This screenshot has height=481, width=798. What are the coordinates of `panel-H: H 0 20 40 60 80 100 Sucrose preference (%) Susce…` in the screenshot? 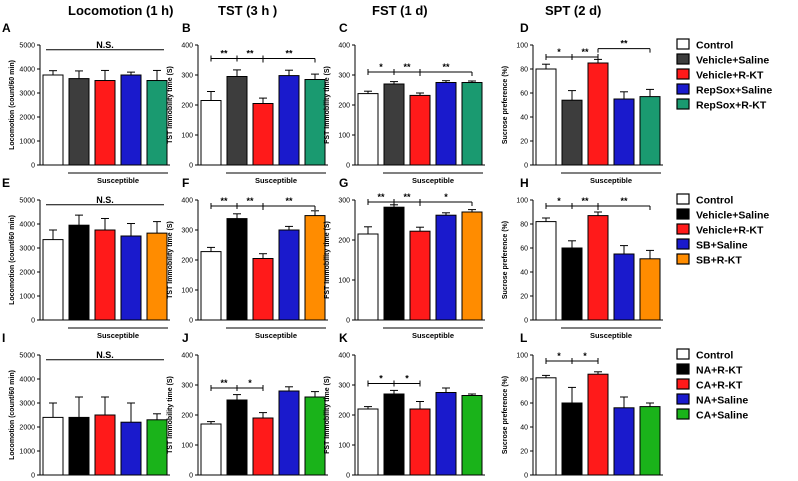 It's located at (582, 258).